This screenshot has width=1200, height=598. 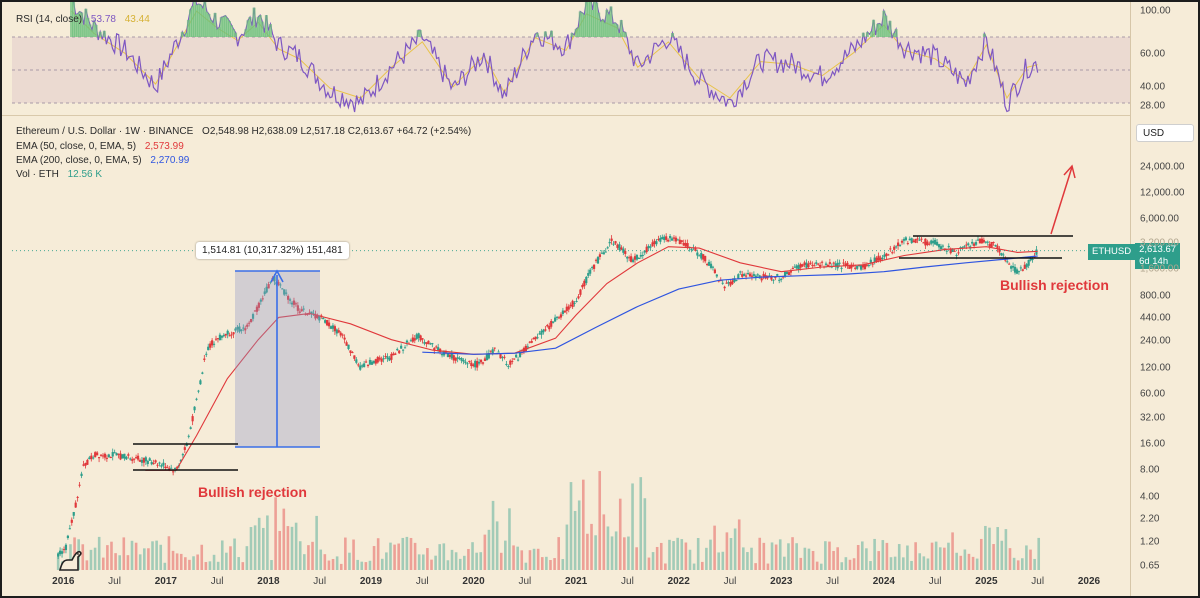 What do you see at coordinates (566, 115) in the screenshot?
I see `pane-divider` at bounding box center [566, 115].